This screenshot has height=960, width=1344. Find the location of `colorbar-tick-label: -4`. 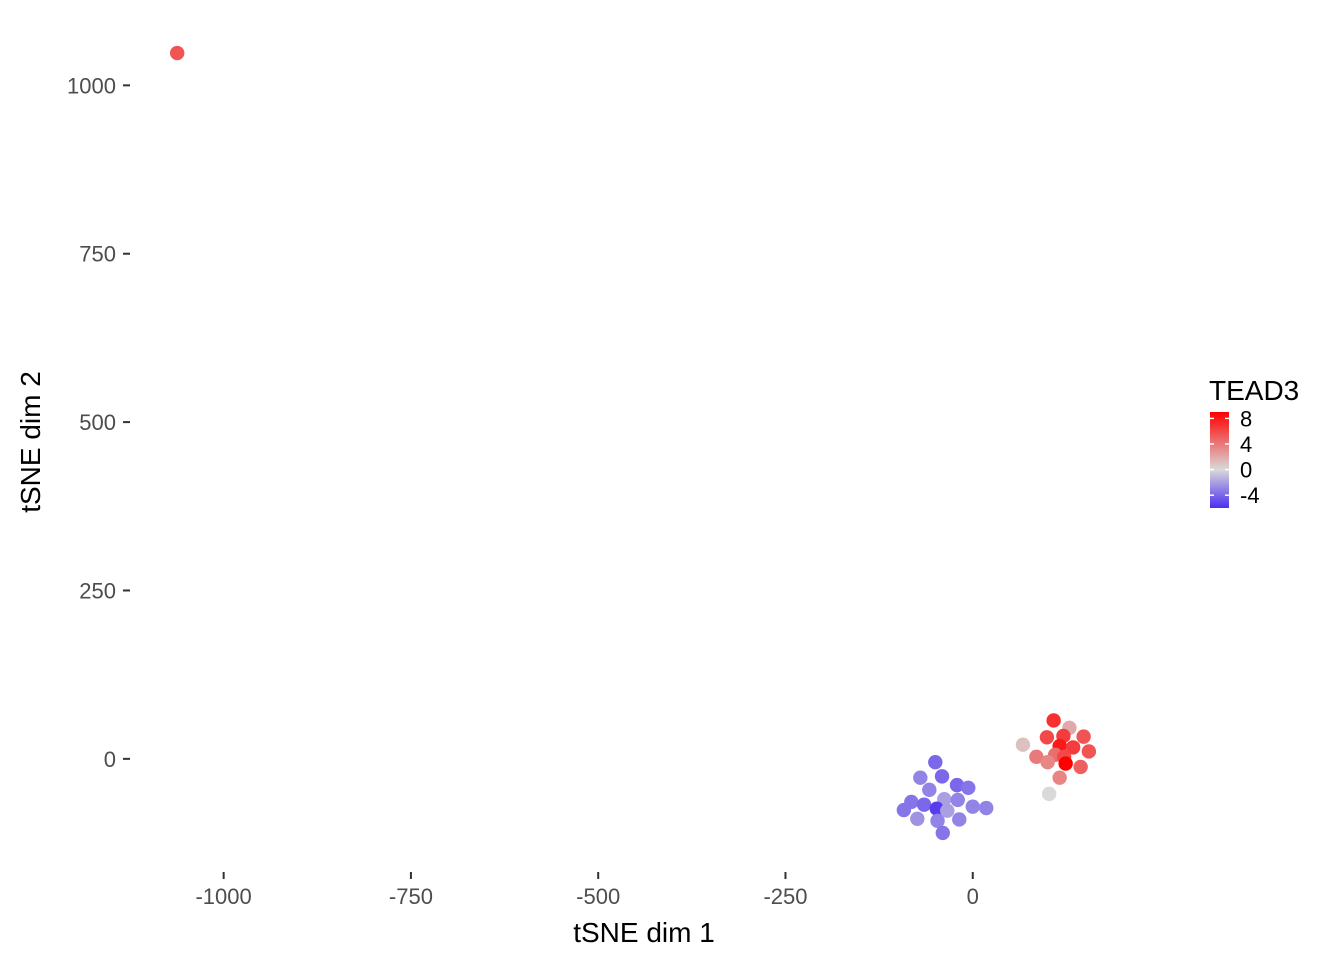

colorbar-tick-label: -4 is located at coordinates (1250, 495).